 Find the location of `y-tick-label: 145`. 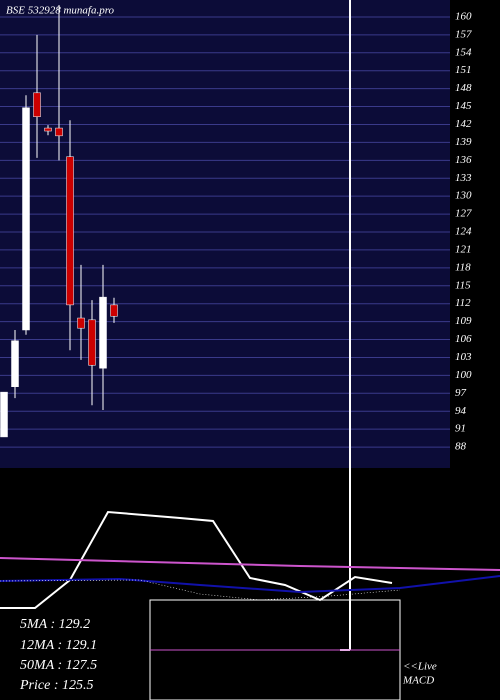

y-tick-label: 145 is located at coordinates (463, 106).